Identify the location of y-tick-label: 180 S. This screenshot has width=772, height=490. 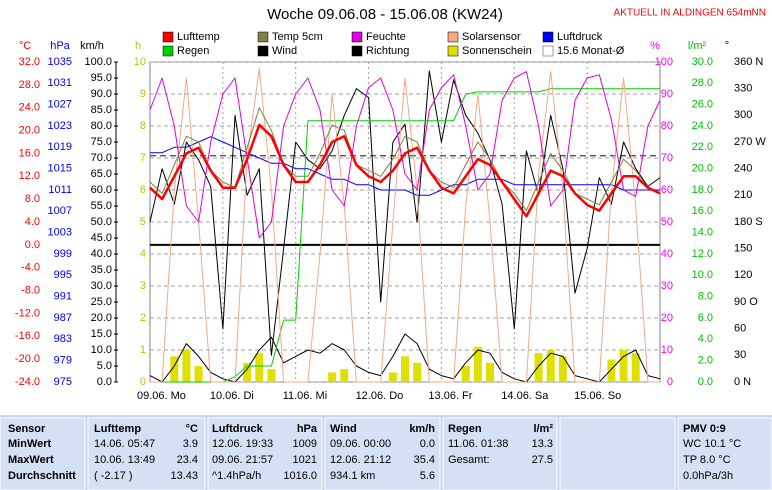
(748, 222).